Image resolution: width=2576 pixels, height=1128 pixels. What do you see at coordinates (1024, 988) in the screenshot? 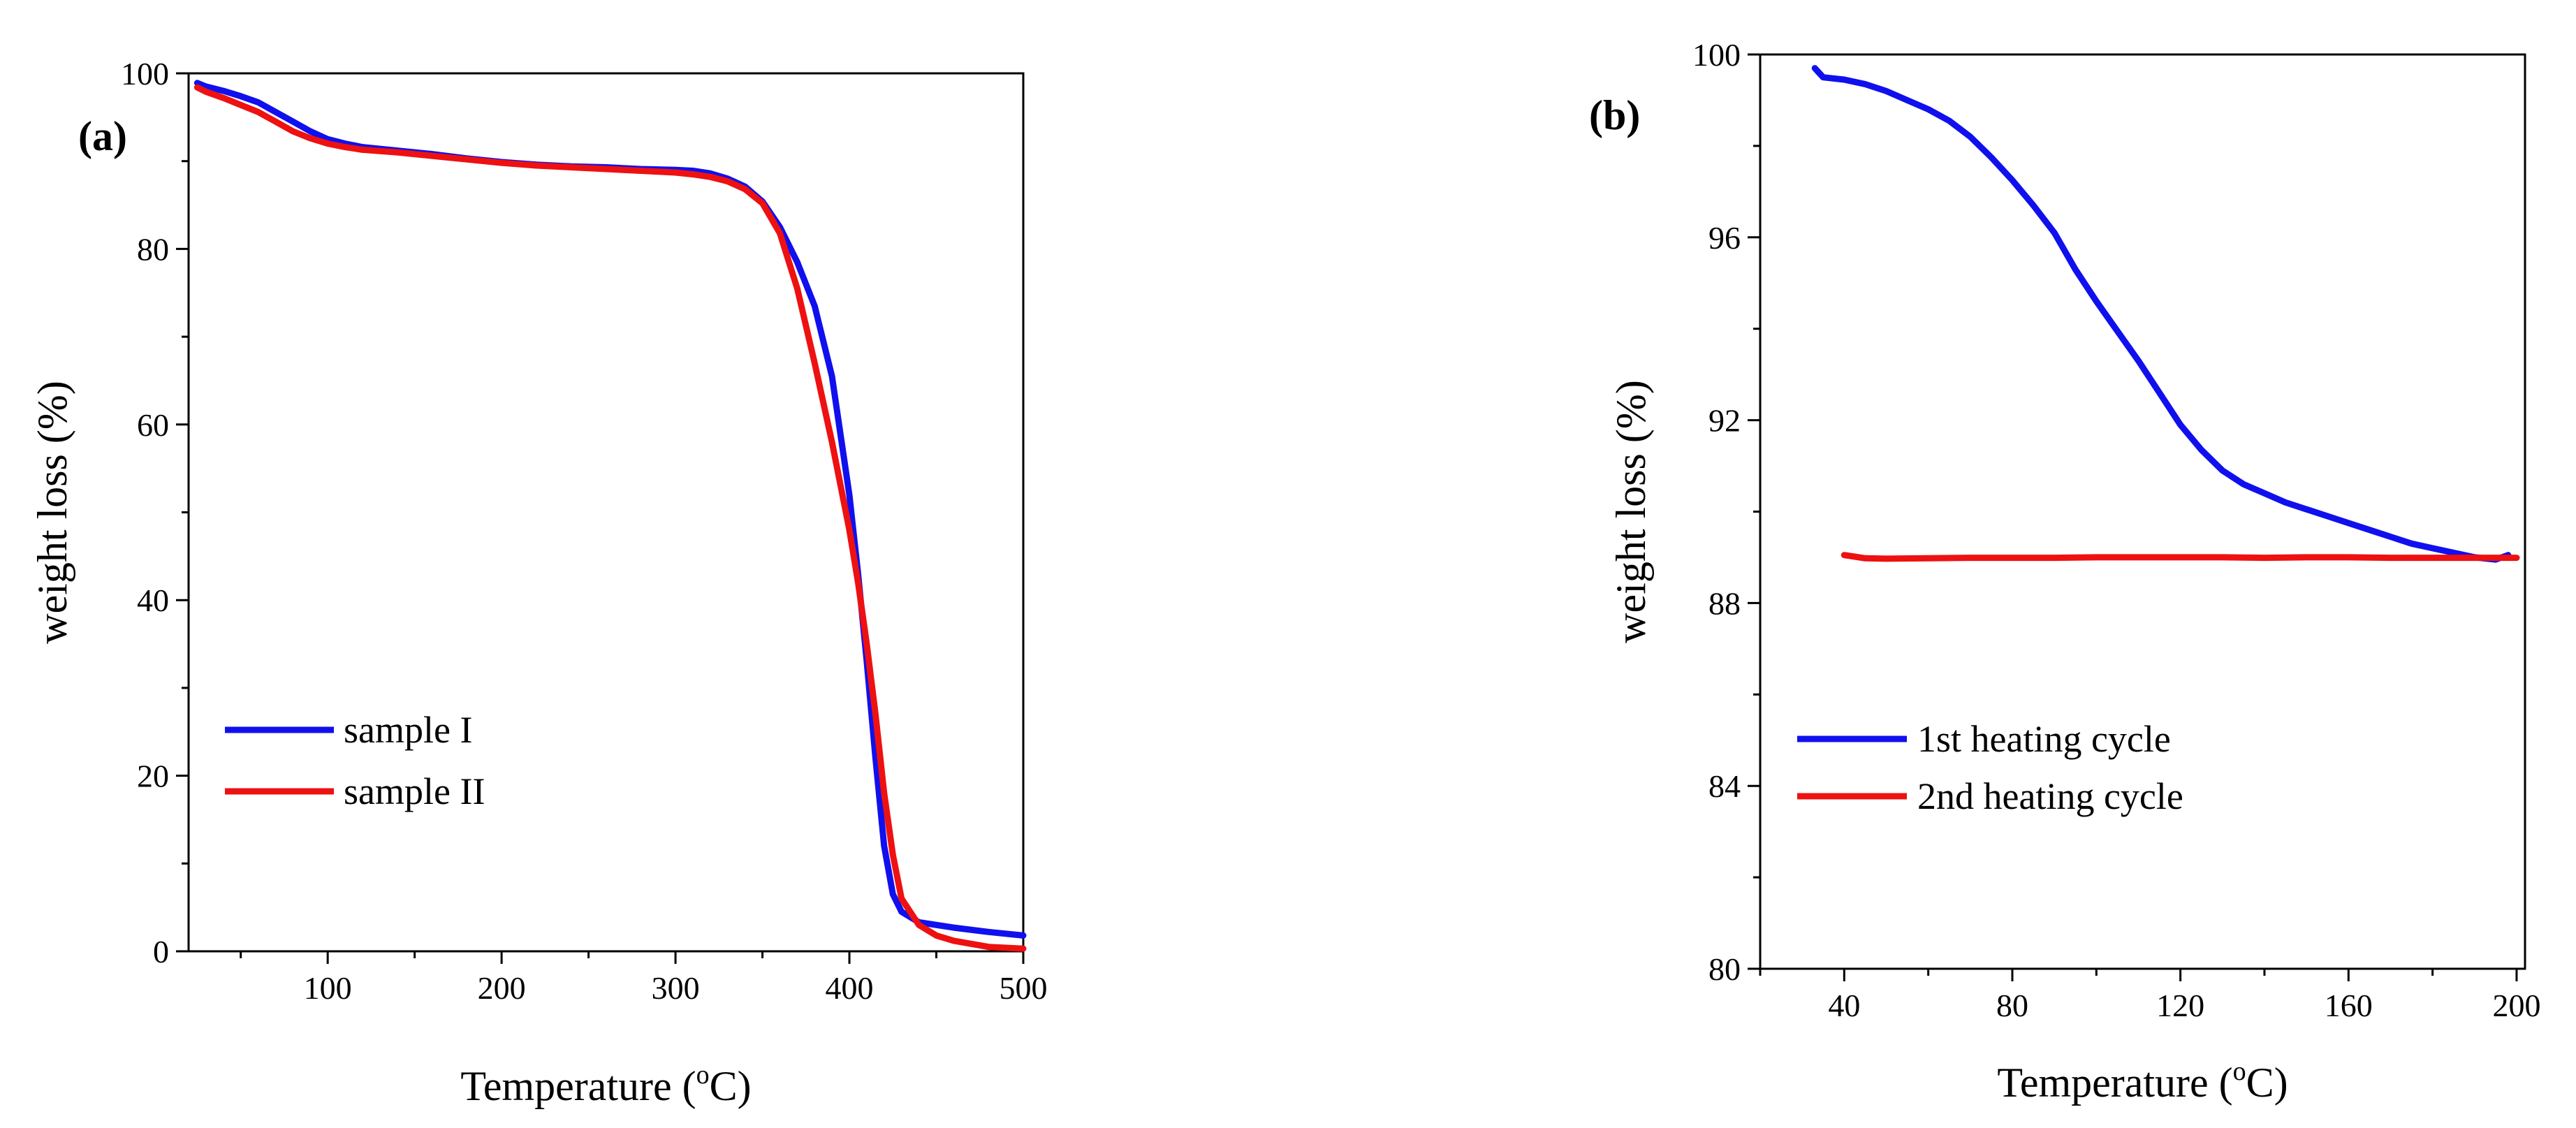
I see `x-tick-label: 500` at bounding box center [1024, 988].